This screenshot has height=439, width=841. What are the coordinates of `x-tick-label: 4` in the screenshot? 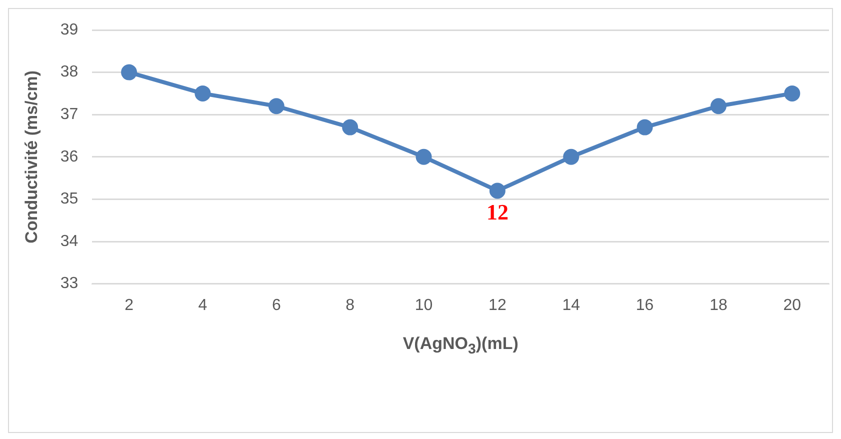 It's located at (203, 305).